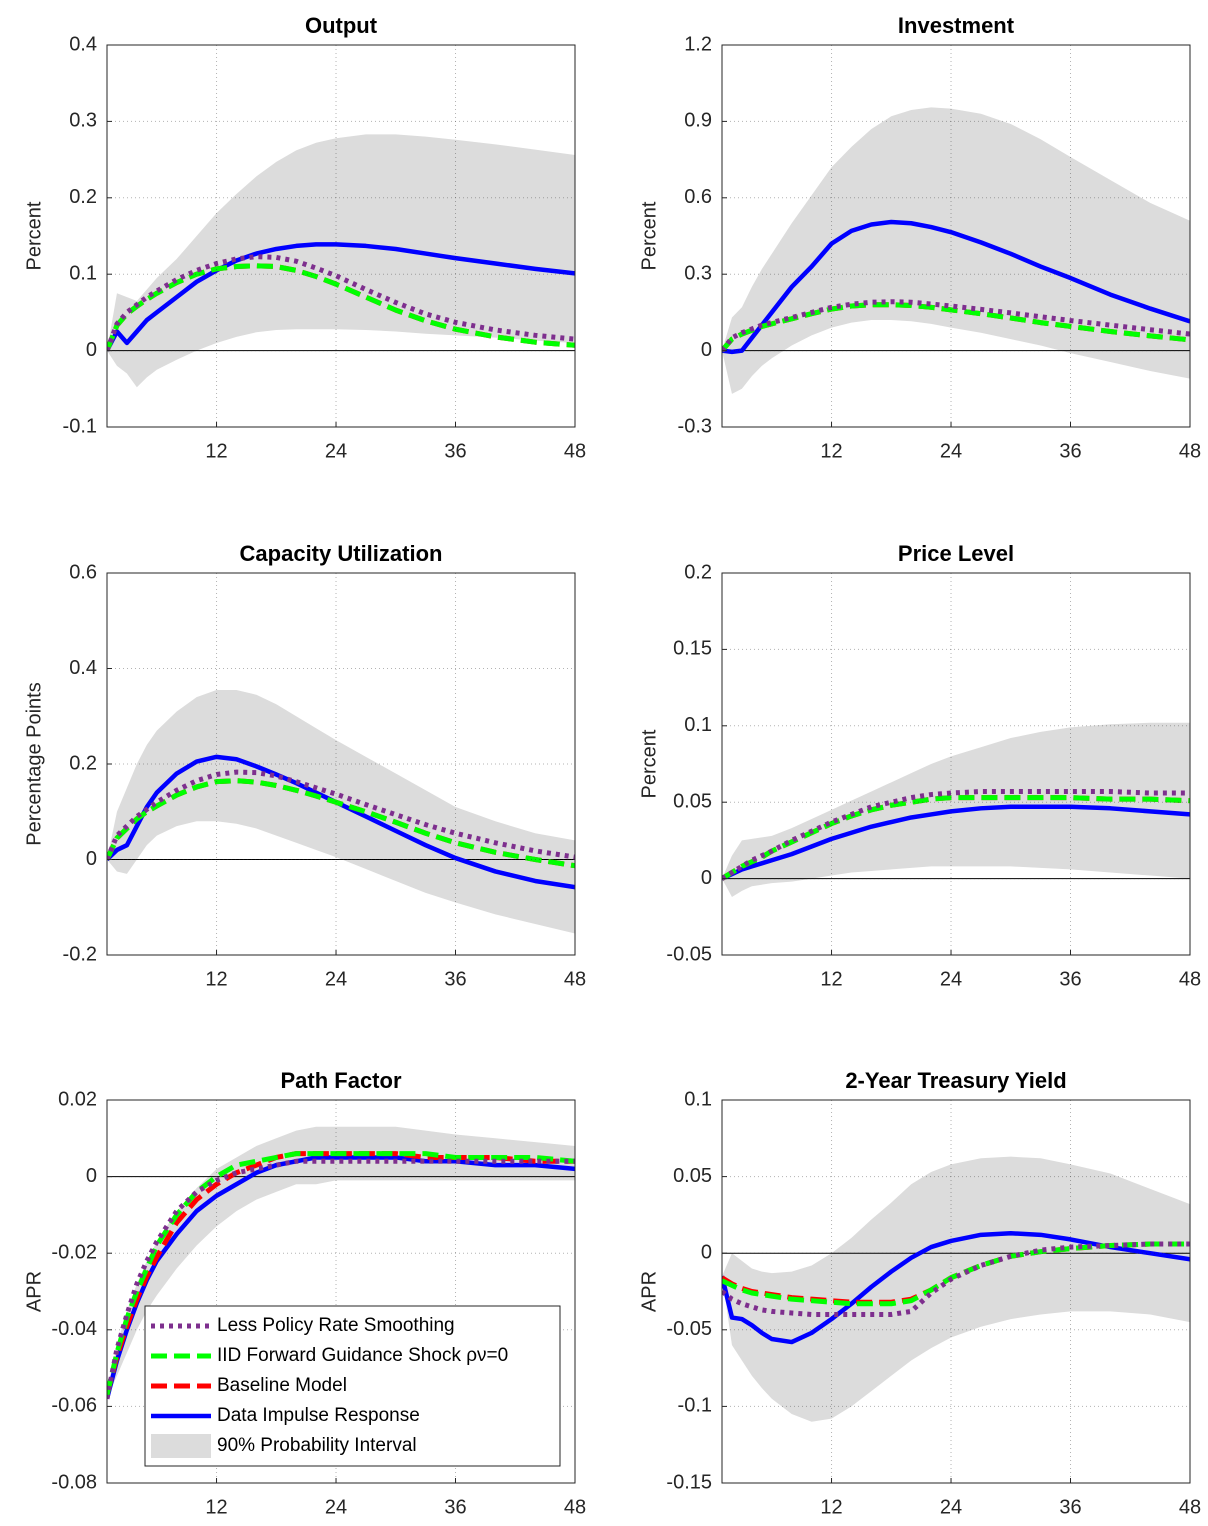  I want to click on legend-label: Data Impulse Response, so click(318, 1415).